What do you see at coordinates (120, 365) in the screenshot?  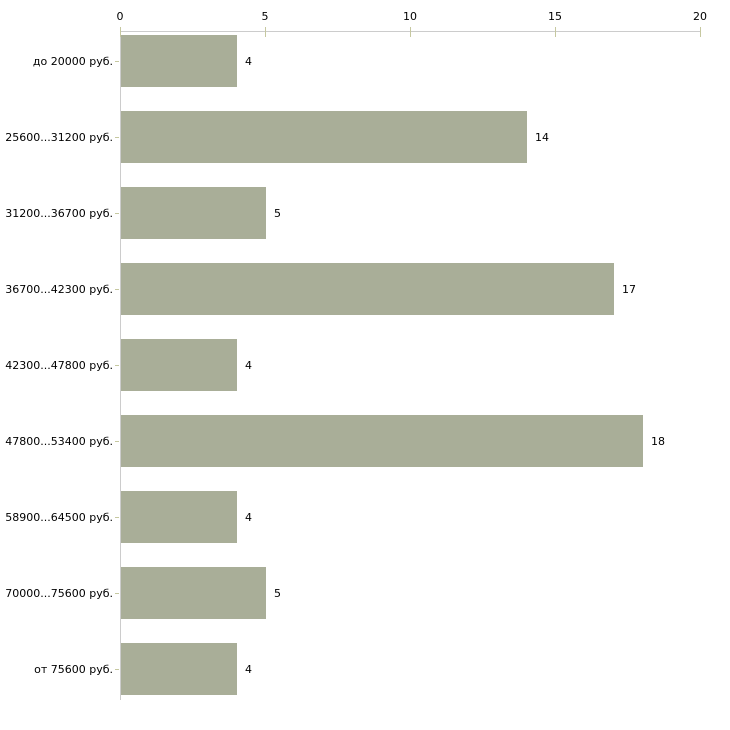 I see `y-axis-line` at bounding box center [120, 365].